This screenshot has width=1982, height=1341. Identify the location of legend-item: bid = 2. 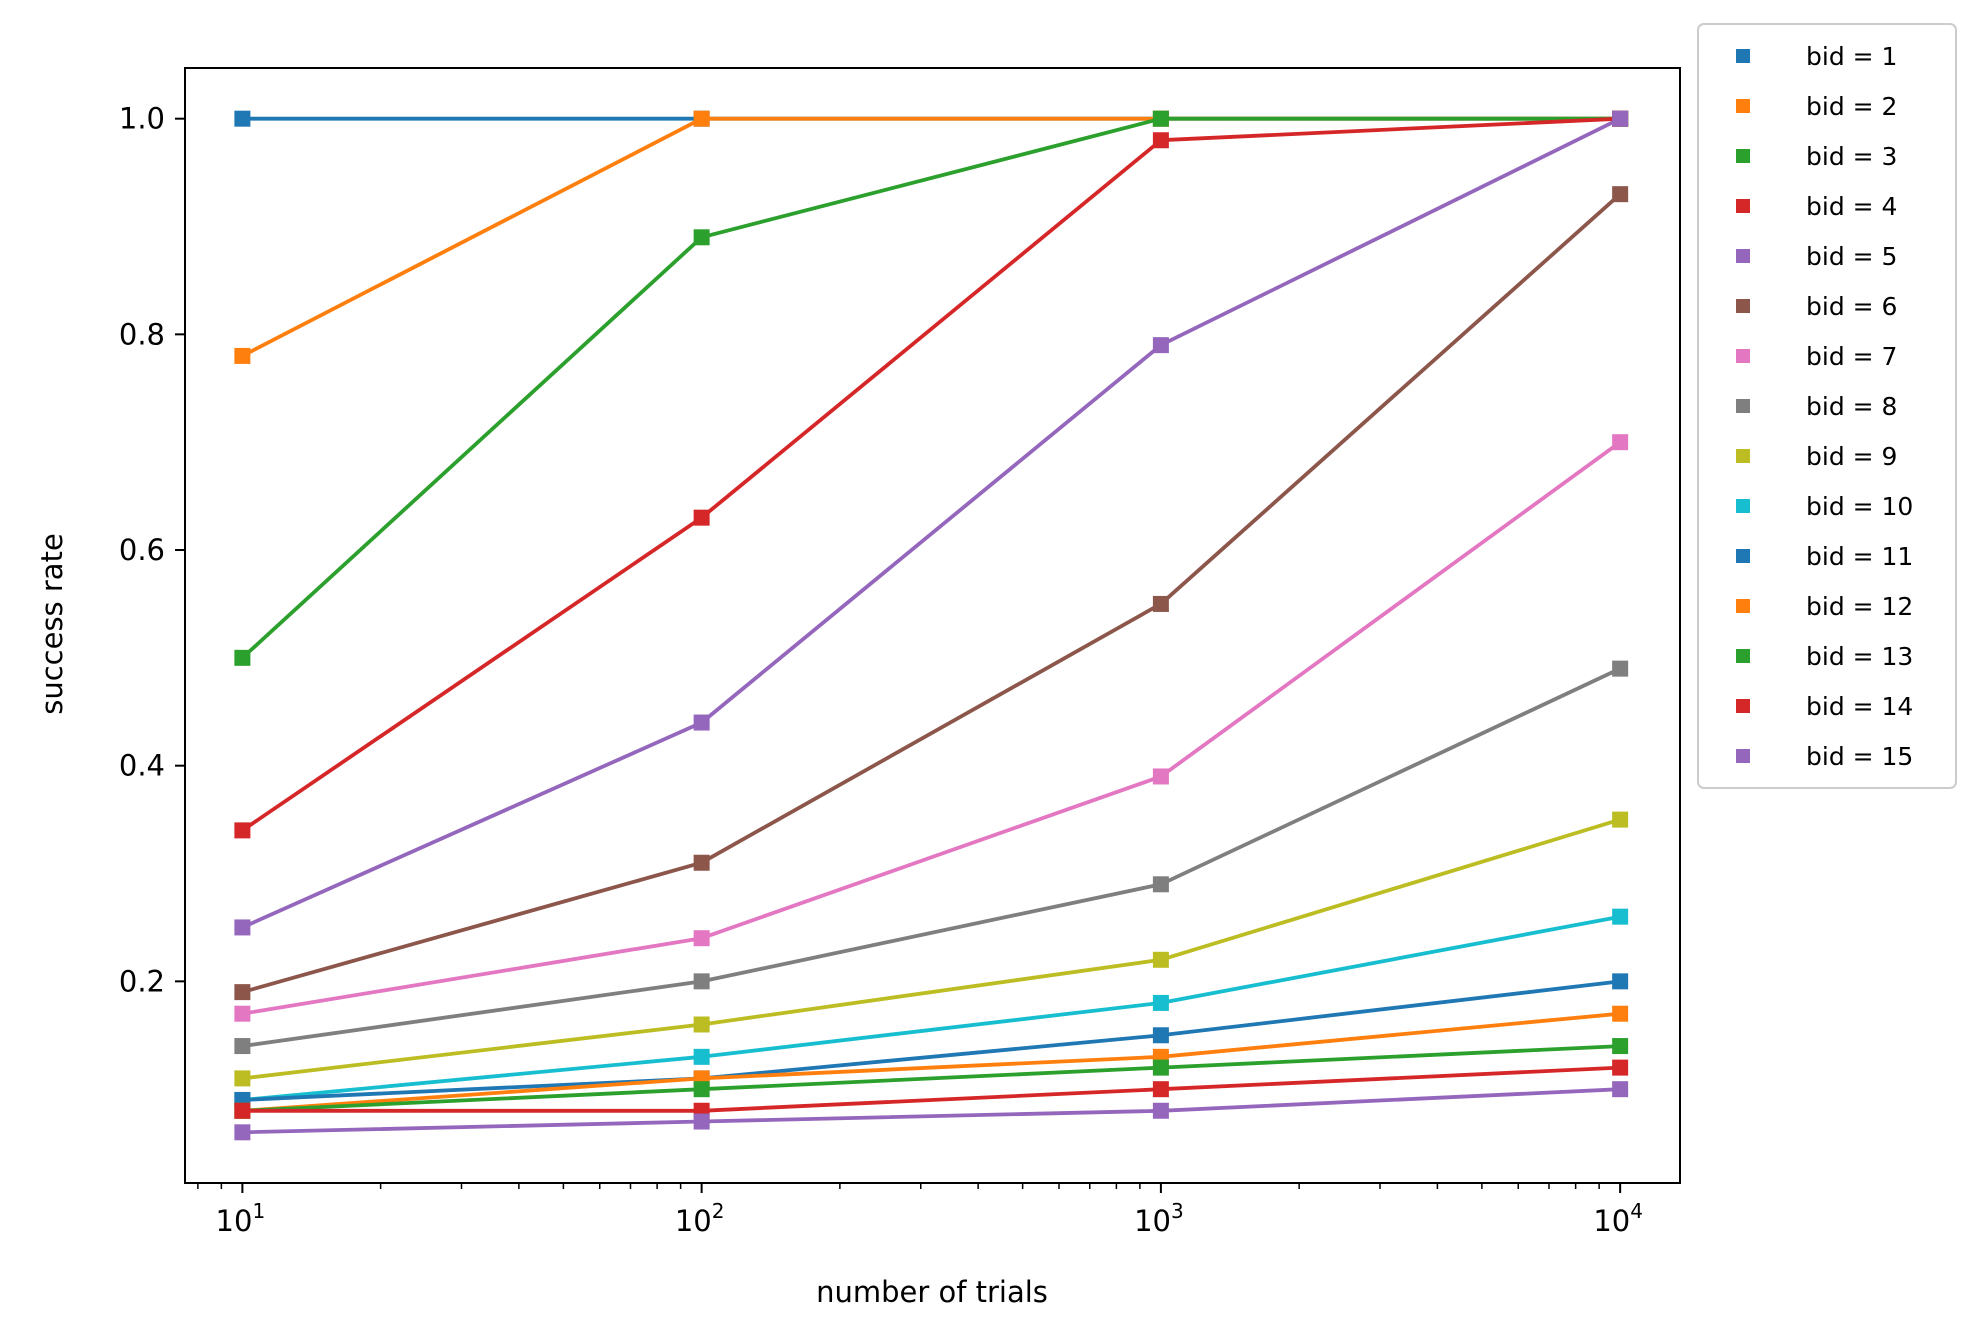
(1816, 106).